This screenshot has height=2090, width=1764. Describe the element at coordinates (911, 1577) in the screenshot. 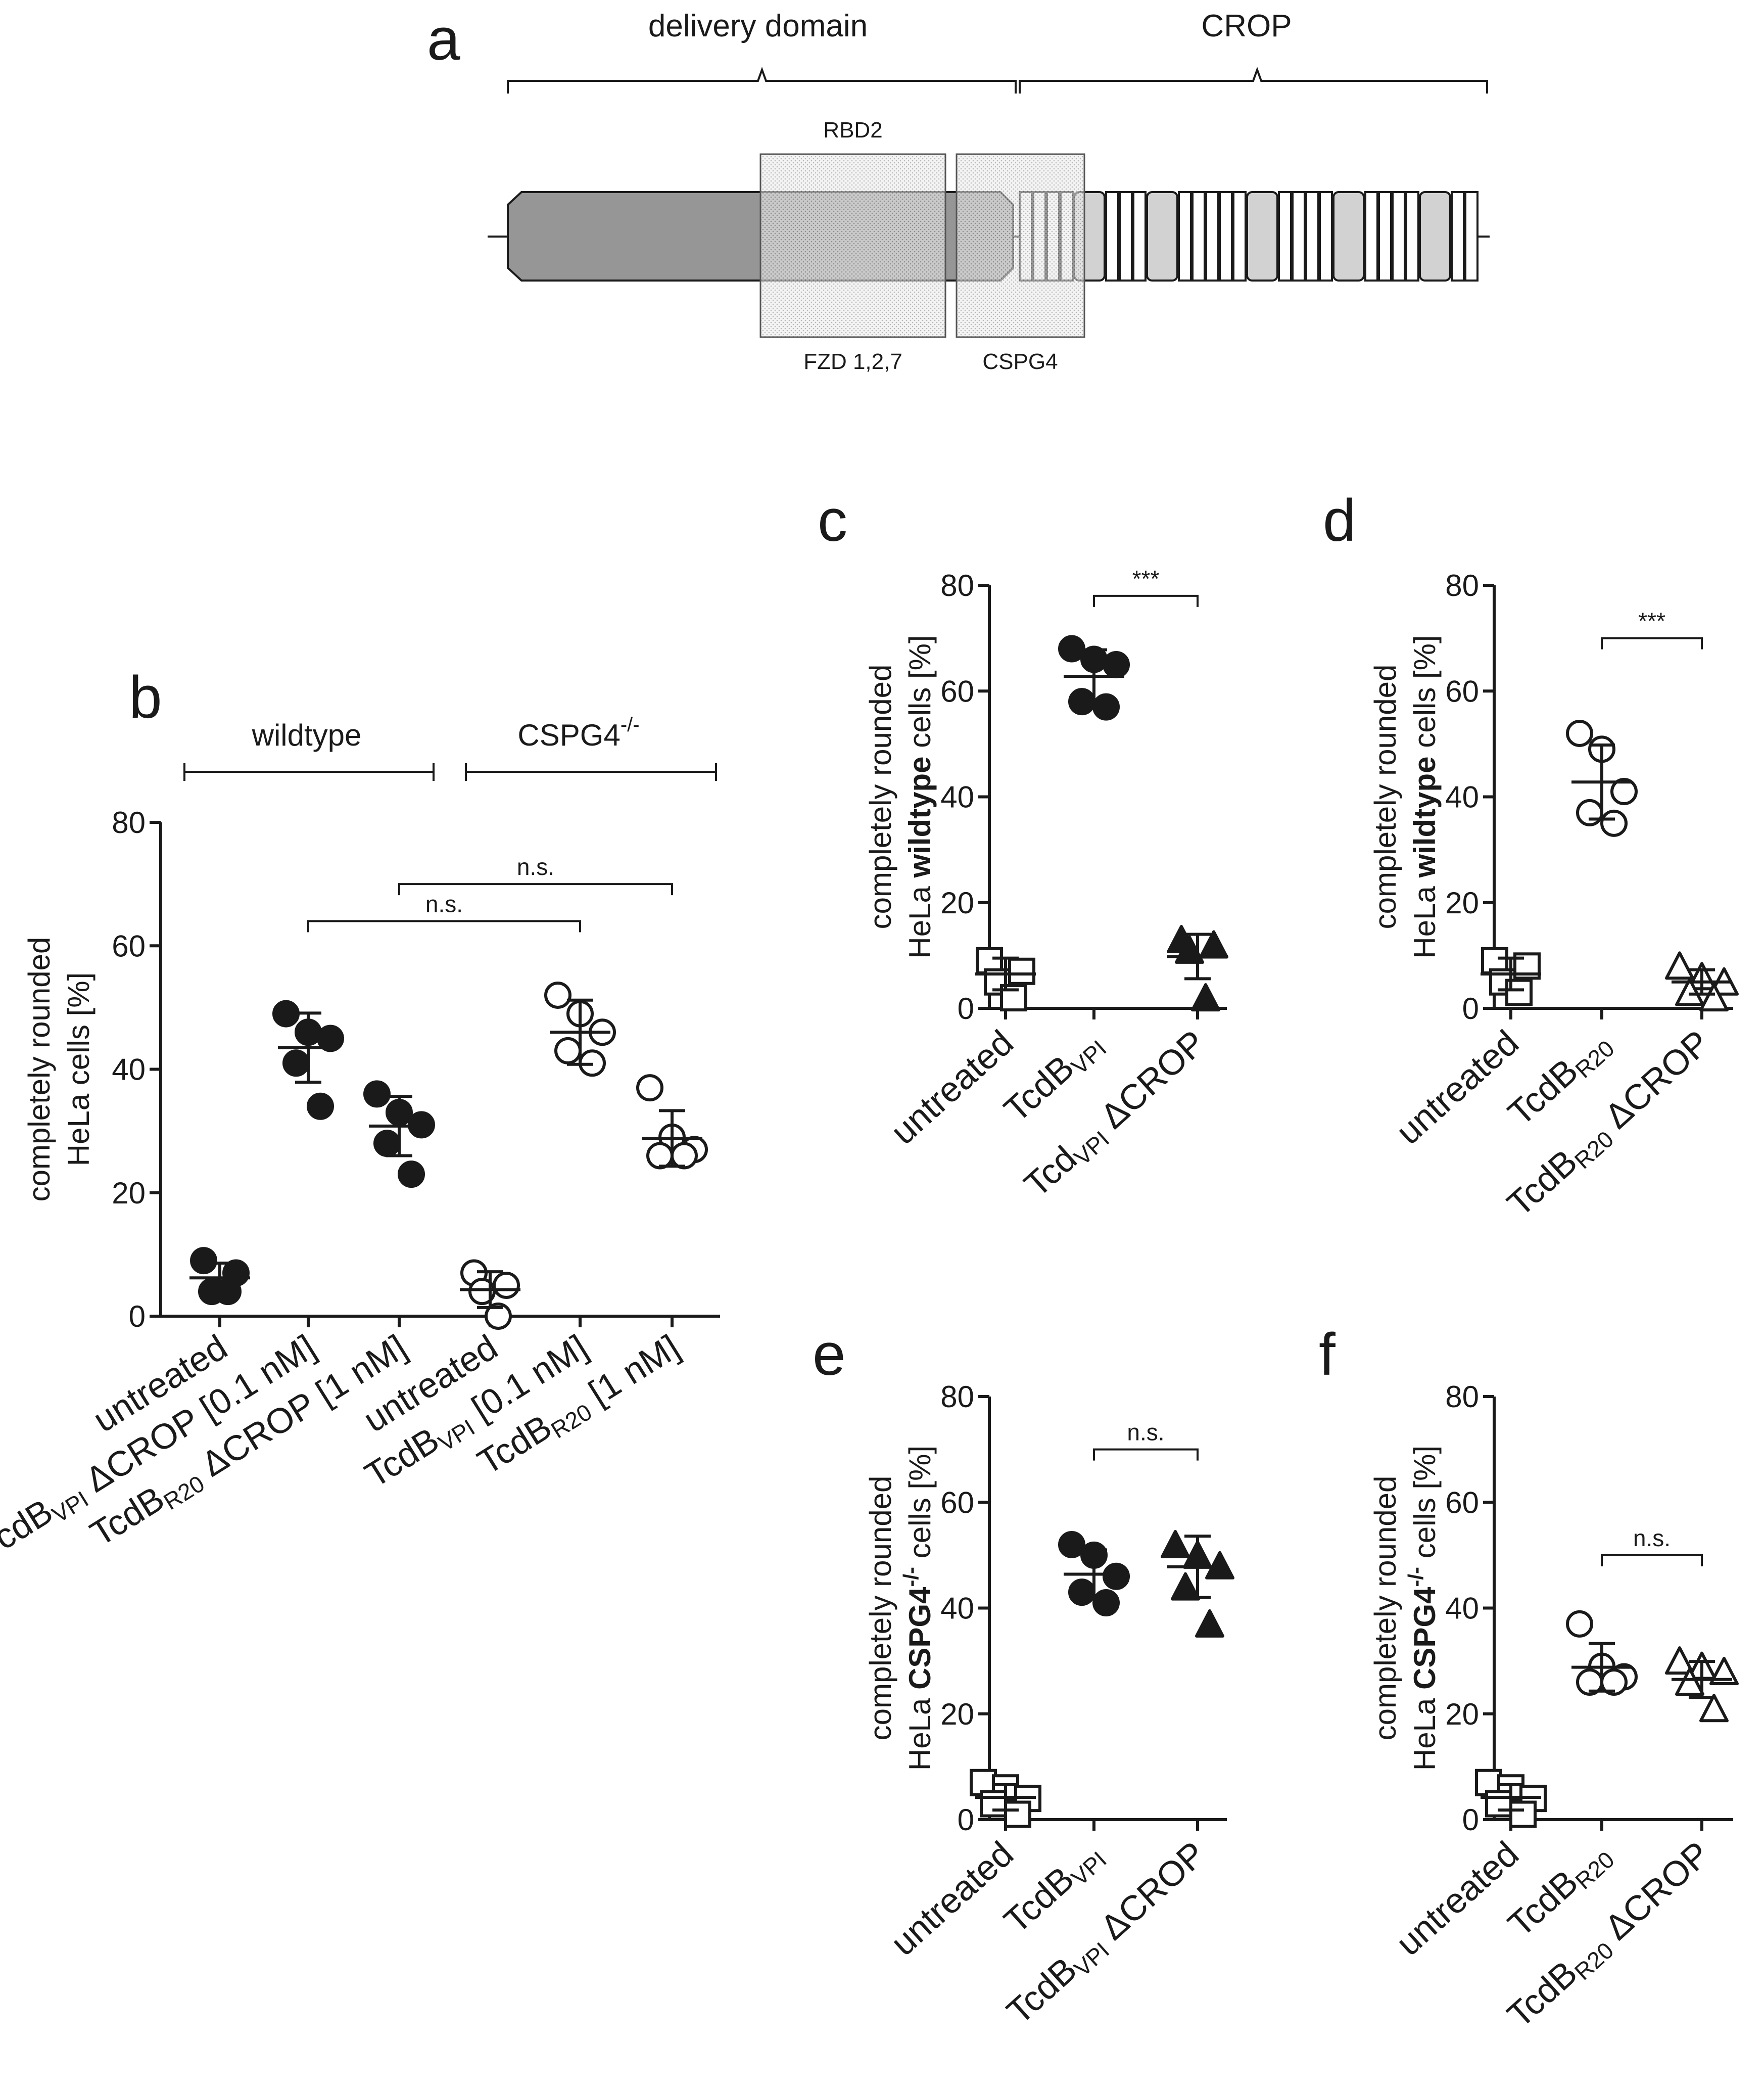

I see `e-y-axis-label-part: -/-` at that location.